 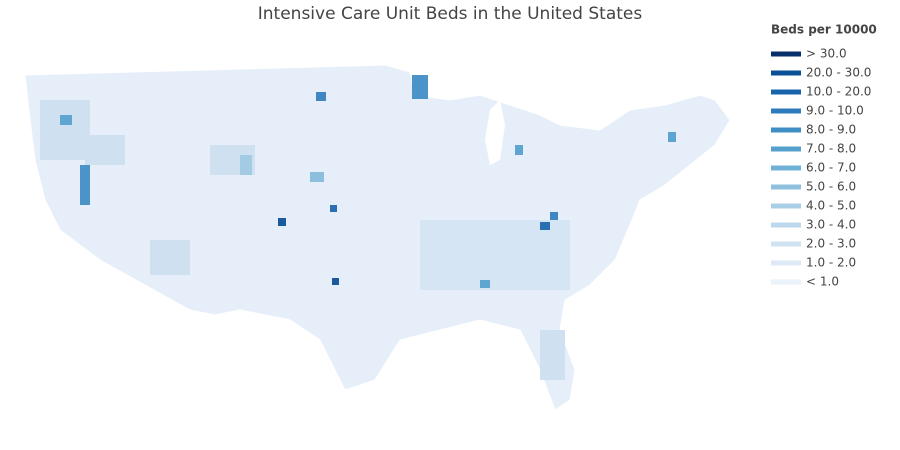 What do you see at coordinates (495, 132) in the screenshot?
I see `lake-michigan` at bounding box center [495, 132].